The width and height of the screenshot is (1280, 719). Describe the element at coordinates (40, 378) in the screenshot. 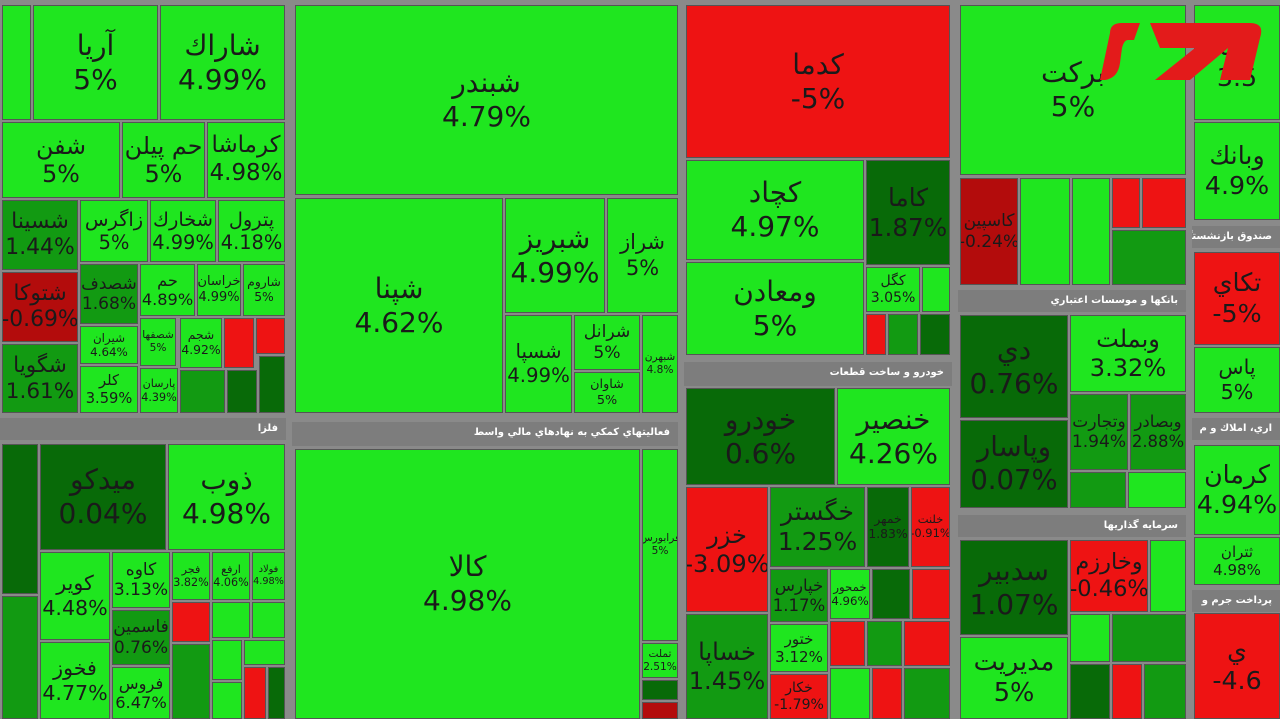

I see `stock-tile: شگويا 1.61%` at that location.